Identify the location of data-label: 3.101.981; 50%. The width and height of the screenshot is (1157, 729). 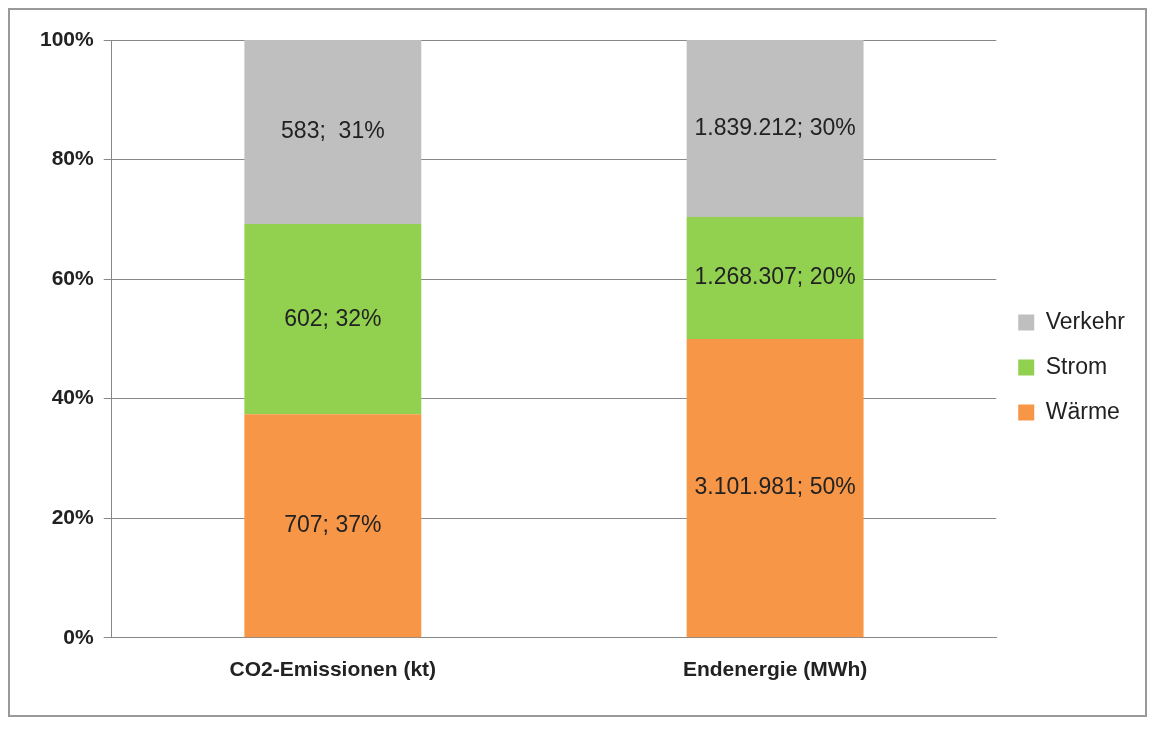
(775, 486).